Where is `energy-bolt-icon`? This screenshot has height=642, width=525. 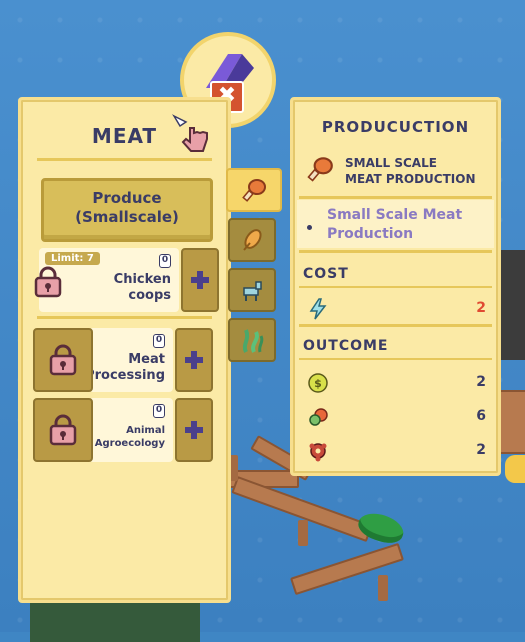
energy-bolt-icon is located at coordinates (318, 309).